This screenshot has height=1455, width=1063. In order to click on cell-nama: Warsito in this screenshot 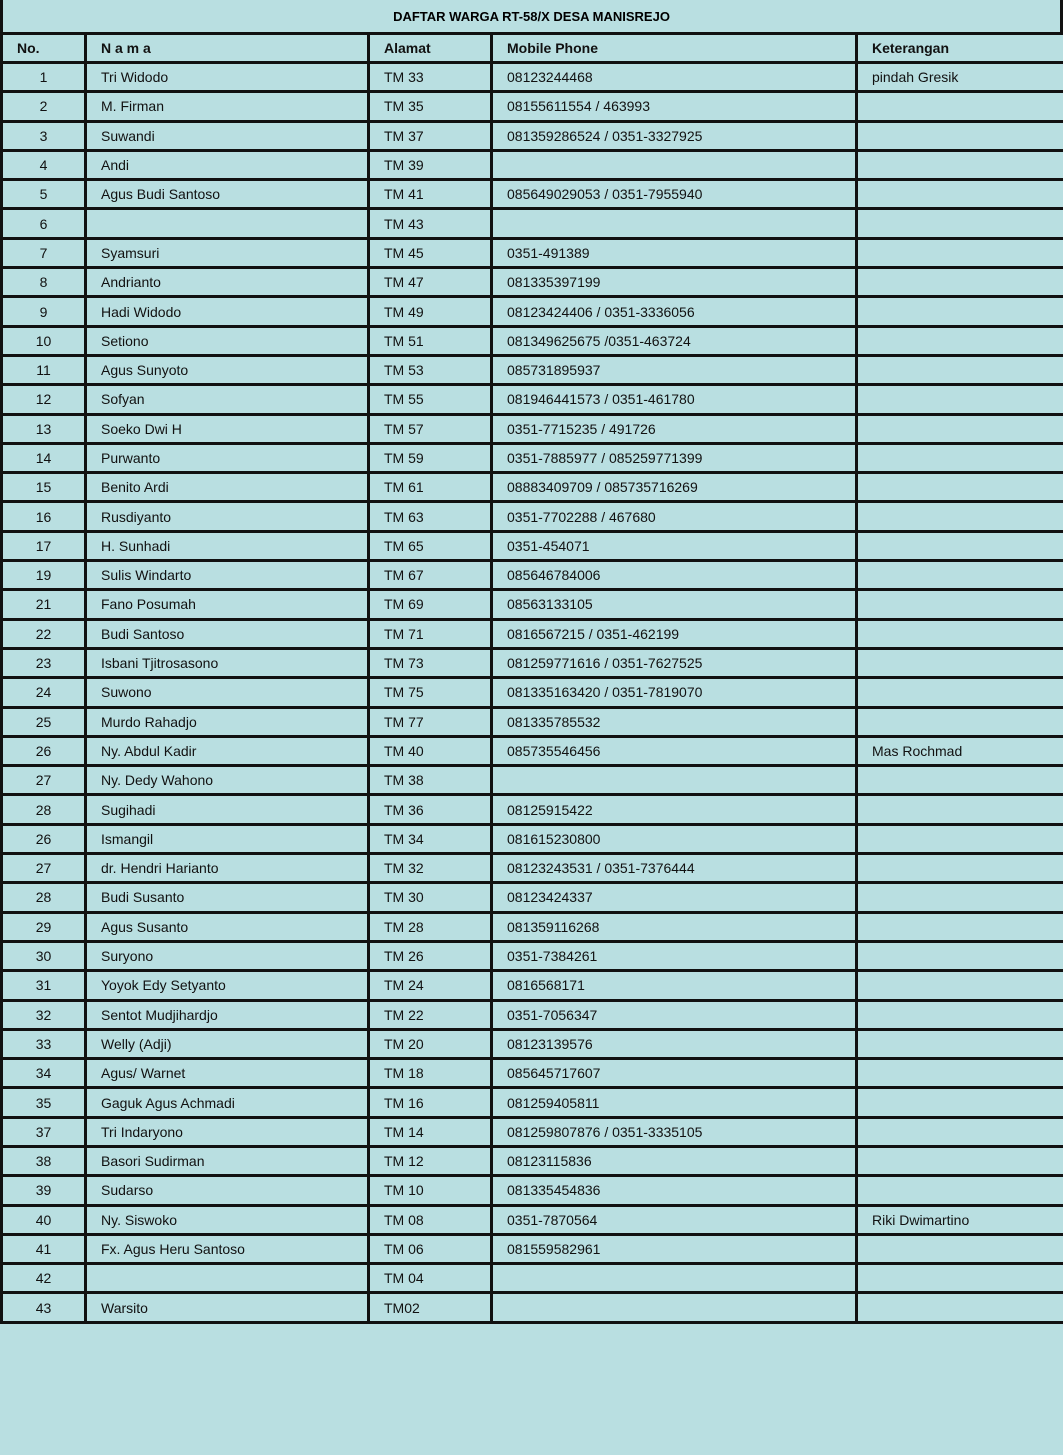, I will do `click(227, 1307)`.